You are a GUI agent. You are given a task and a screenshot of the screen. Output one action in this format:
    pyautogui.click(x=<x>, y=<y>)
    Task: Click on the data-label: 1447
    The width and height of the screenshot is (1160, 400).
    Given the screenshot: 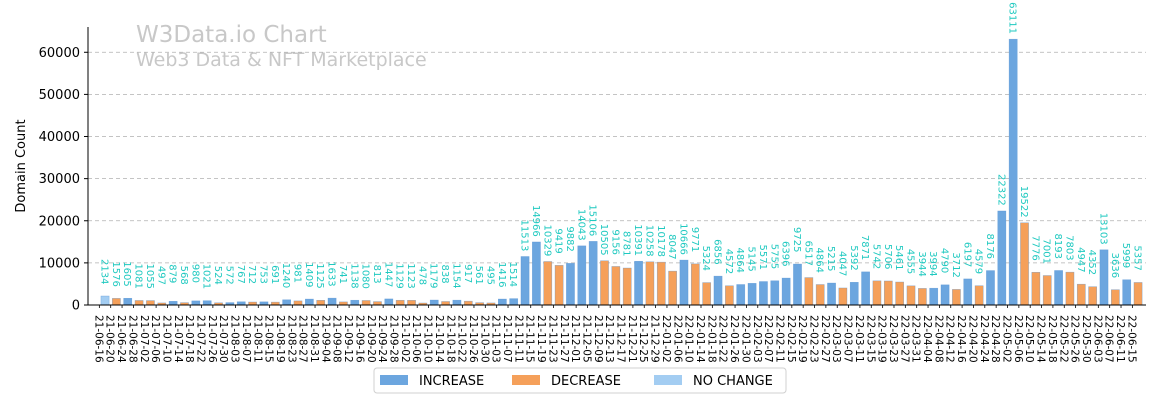 What is the action you would take?
    pyautogui.click(x=387, y=274)
    